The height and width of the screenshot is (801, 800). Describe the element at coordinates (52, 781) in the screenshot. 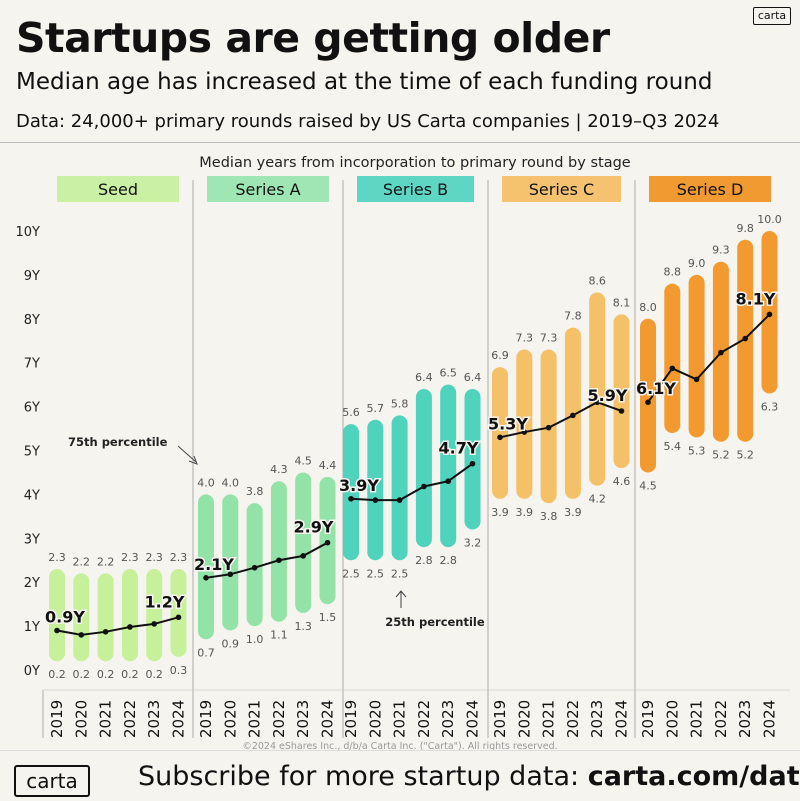

I see `carta-logo: carta` at that location.